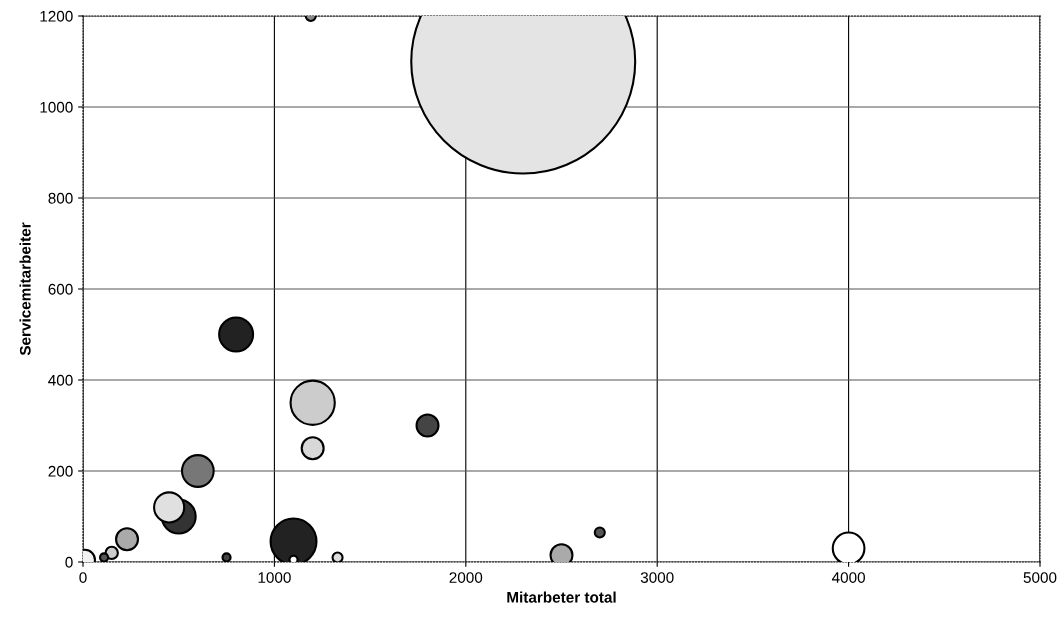 This screenshot has height=626, width=1060. What do you see at coordinates (274, 577) in the screenshot?
I see `x-tick-label: 1000` at bounding box center [274, 577].